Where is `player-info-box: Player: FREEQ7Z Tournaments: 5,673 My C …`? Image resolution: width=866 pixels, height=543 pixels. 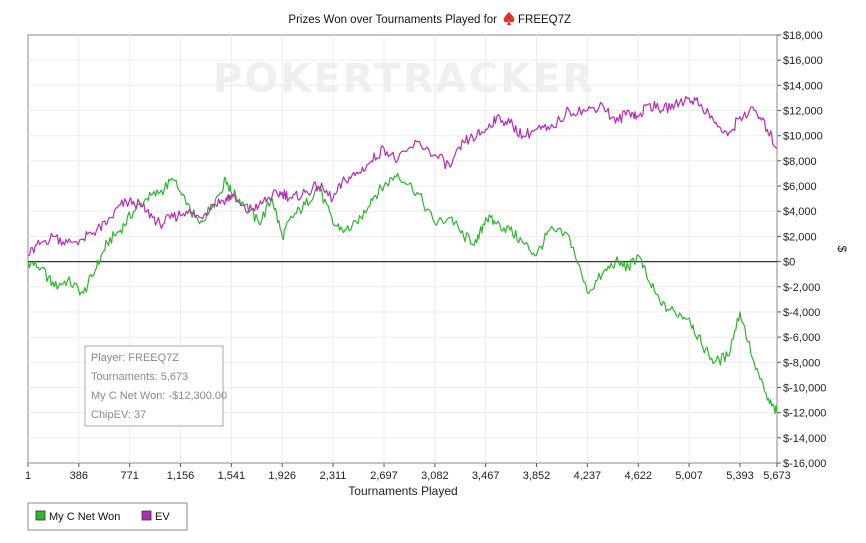 player-info-box: Player: FREEQ7Z Tournaments: 5,673 My C … is located at coordinates (155, 386).